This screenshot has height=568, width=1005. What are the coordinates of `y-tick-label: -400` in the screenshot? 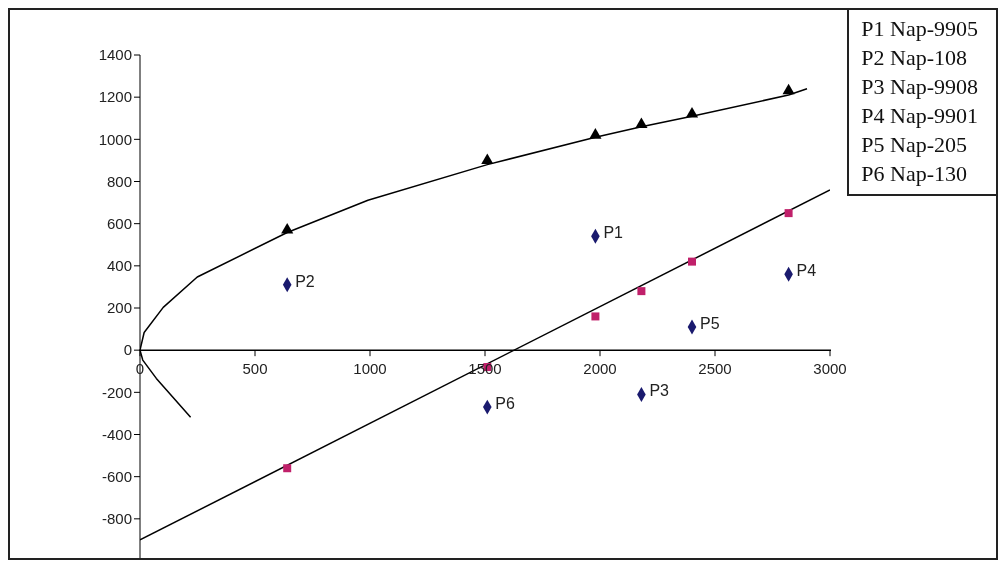 It's located at (116, 434).